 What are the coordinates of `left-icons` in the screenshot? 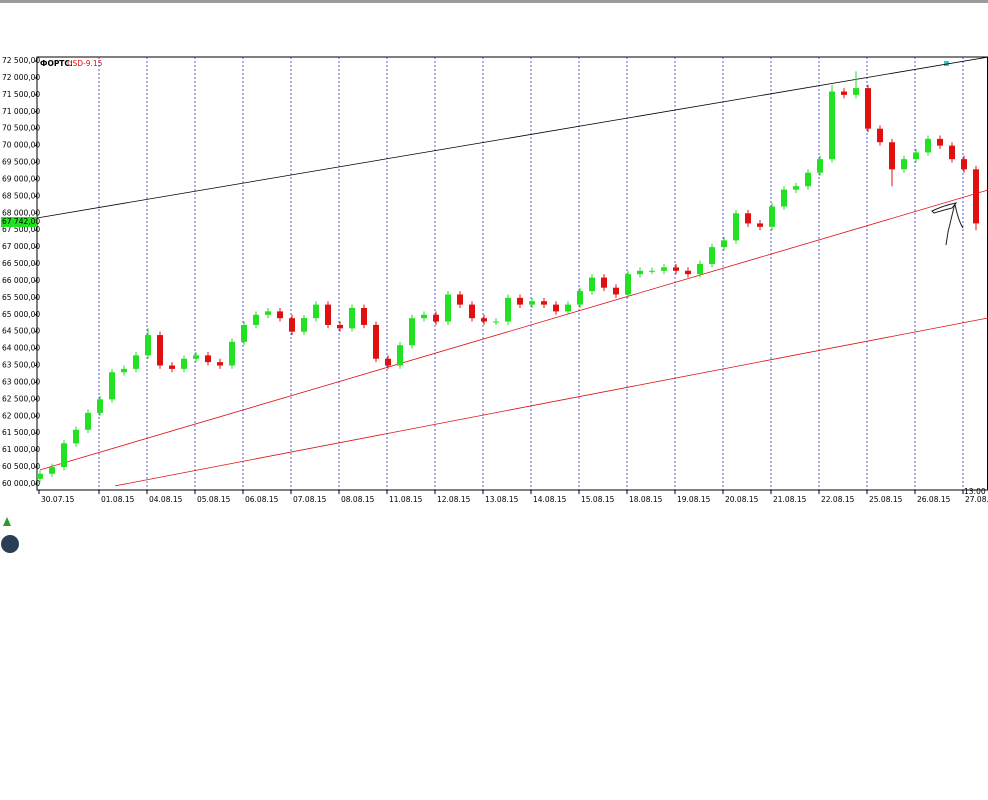 It's located at (10, 535).